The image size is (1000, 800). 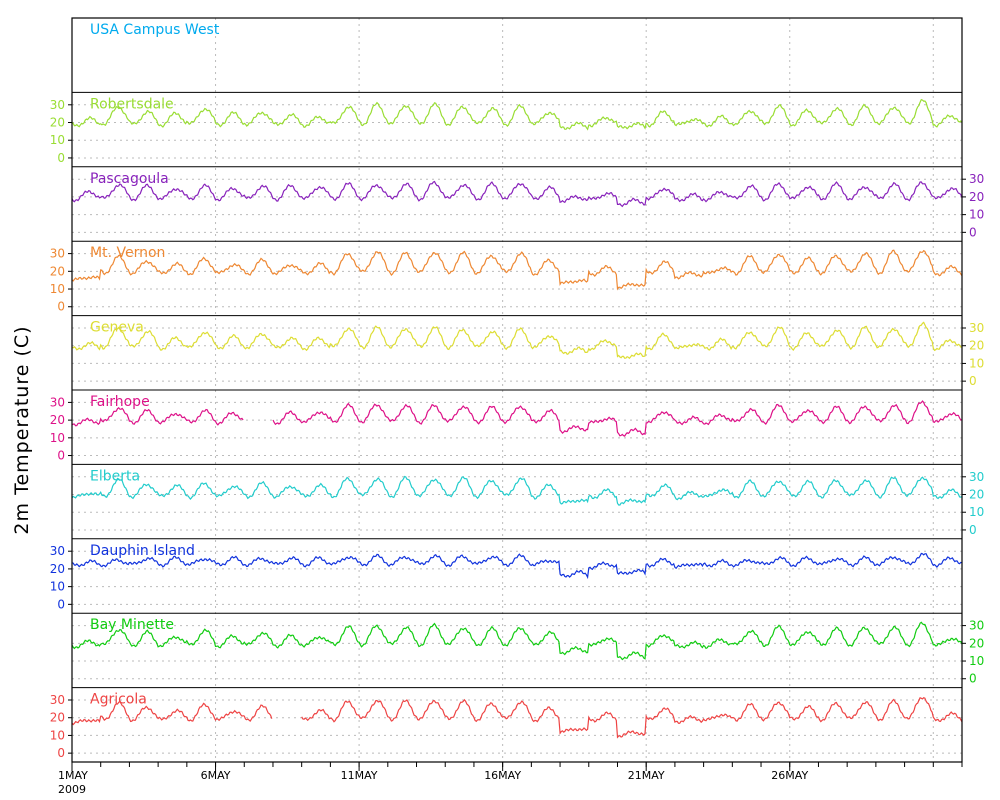 What do you see at coordinates (132, 625) in the screenshot?
I see `station-label: Bay Minette` at bounding box center [132, 625].